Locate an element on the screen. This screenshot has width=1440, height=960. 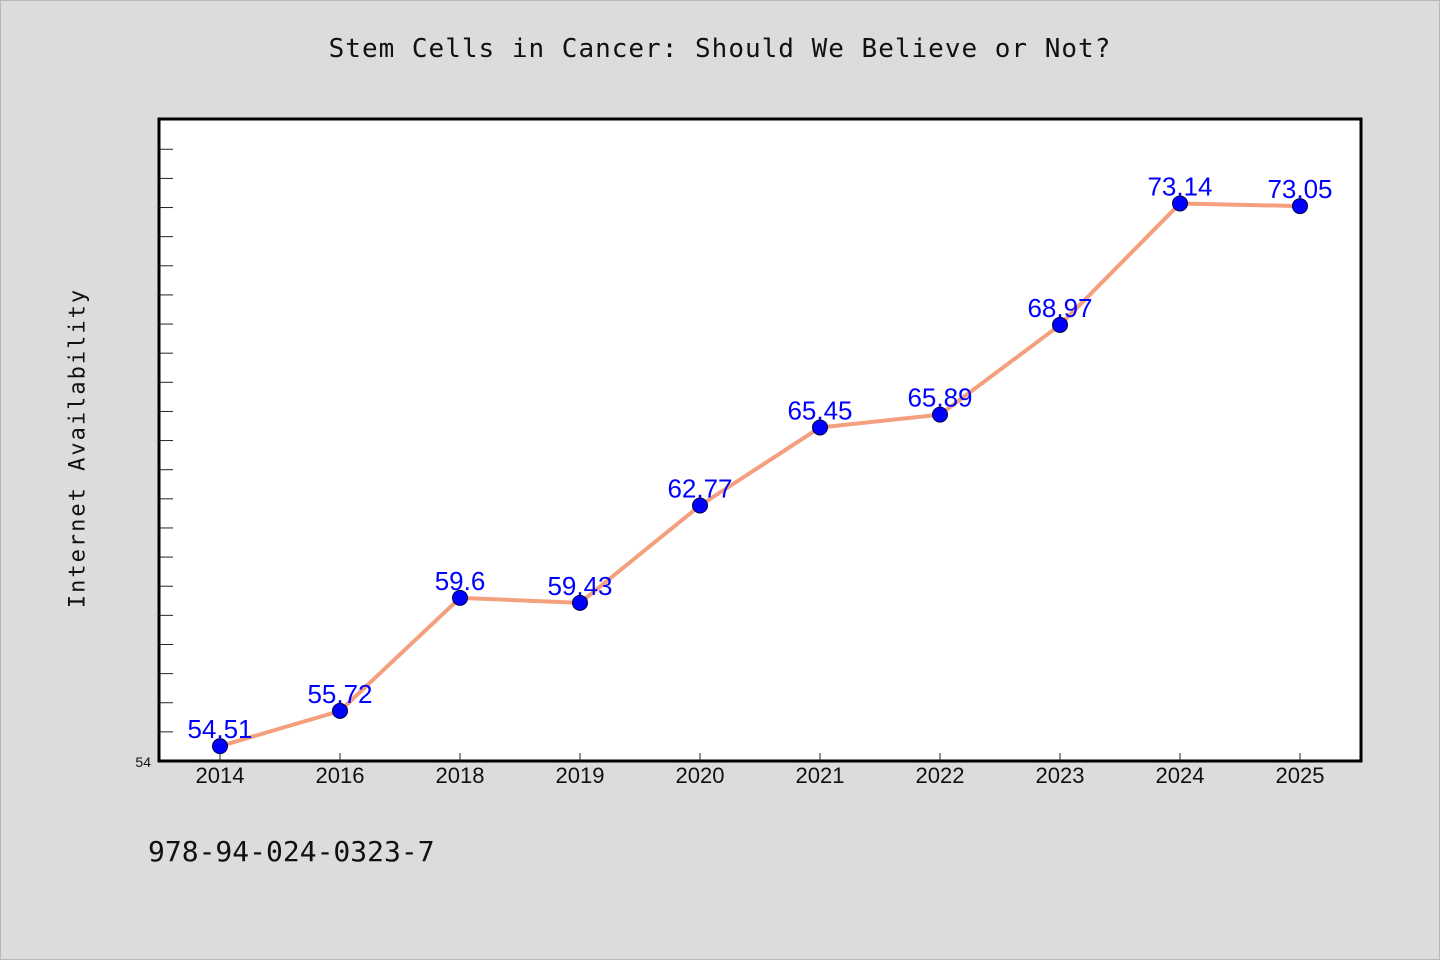
data-label: 59.6 is located at coordinates (460, 581).